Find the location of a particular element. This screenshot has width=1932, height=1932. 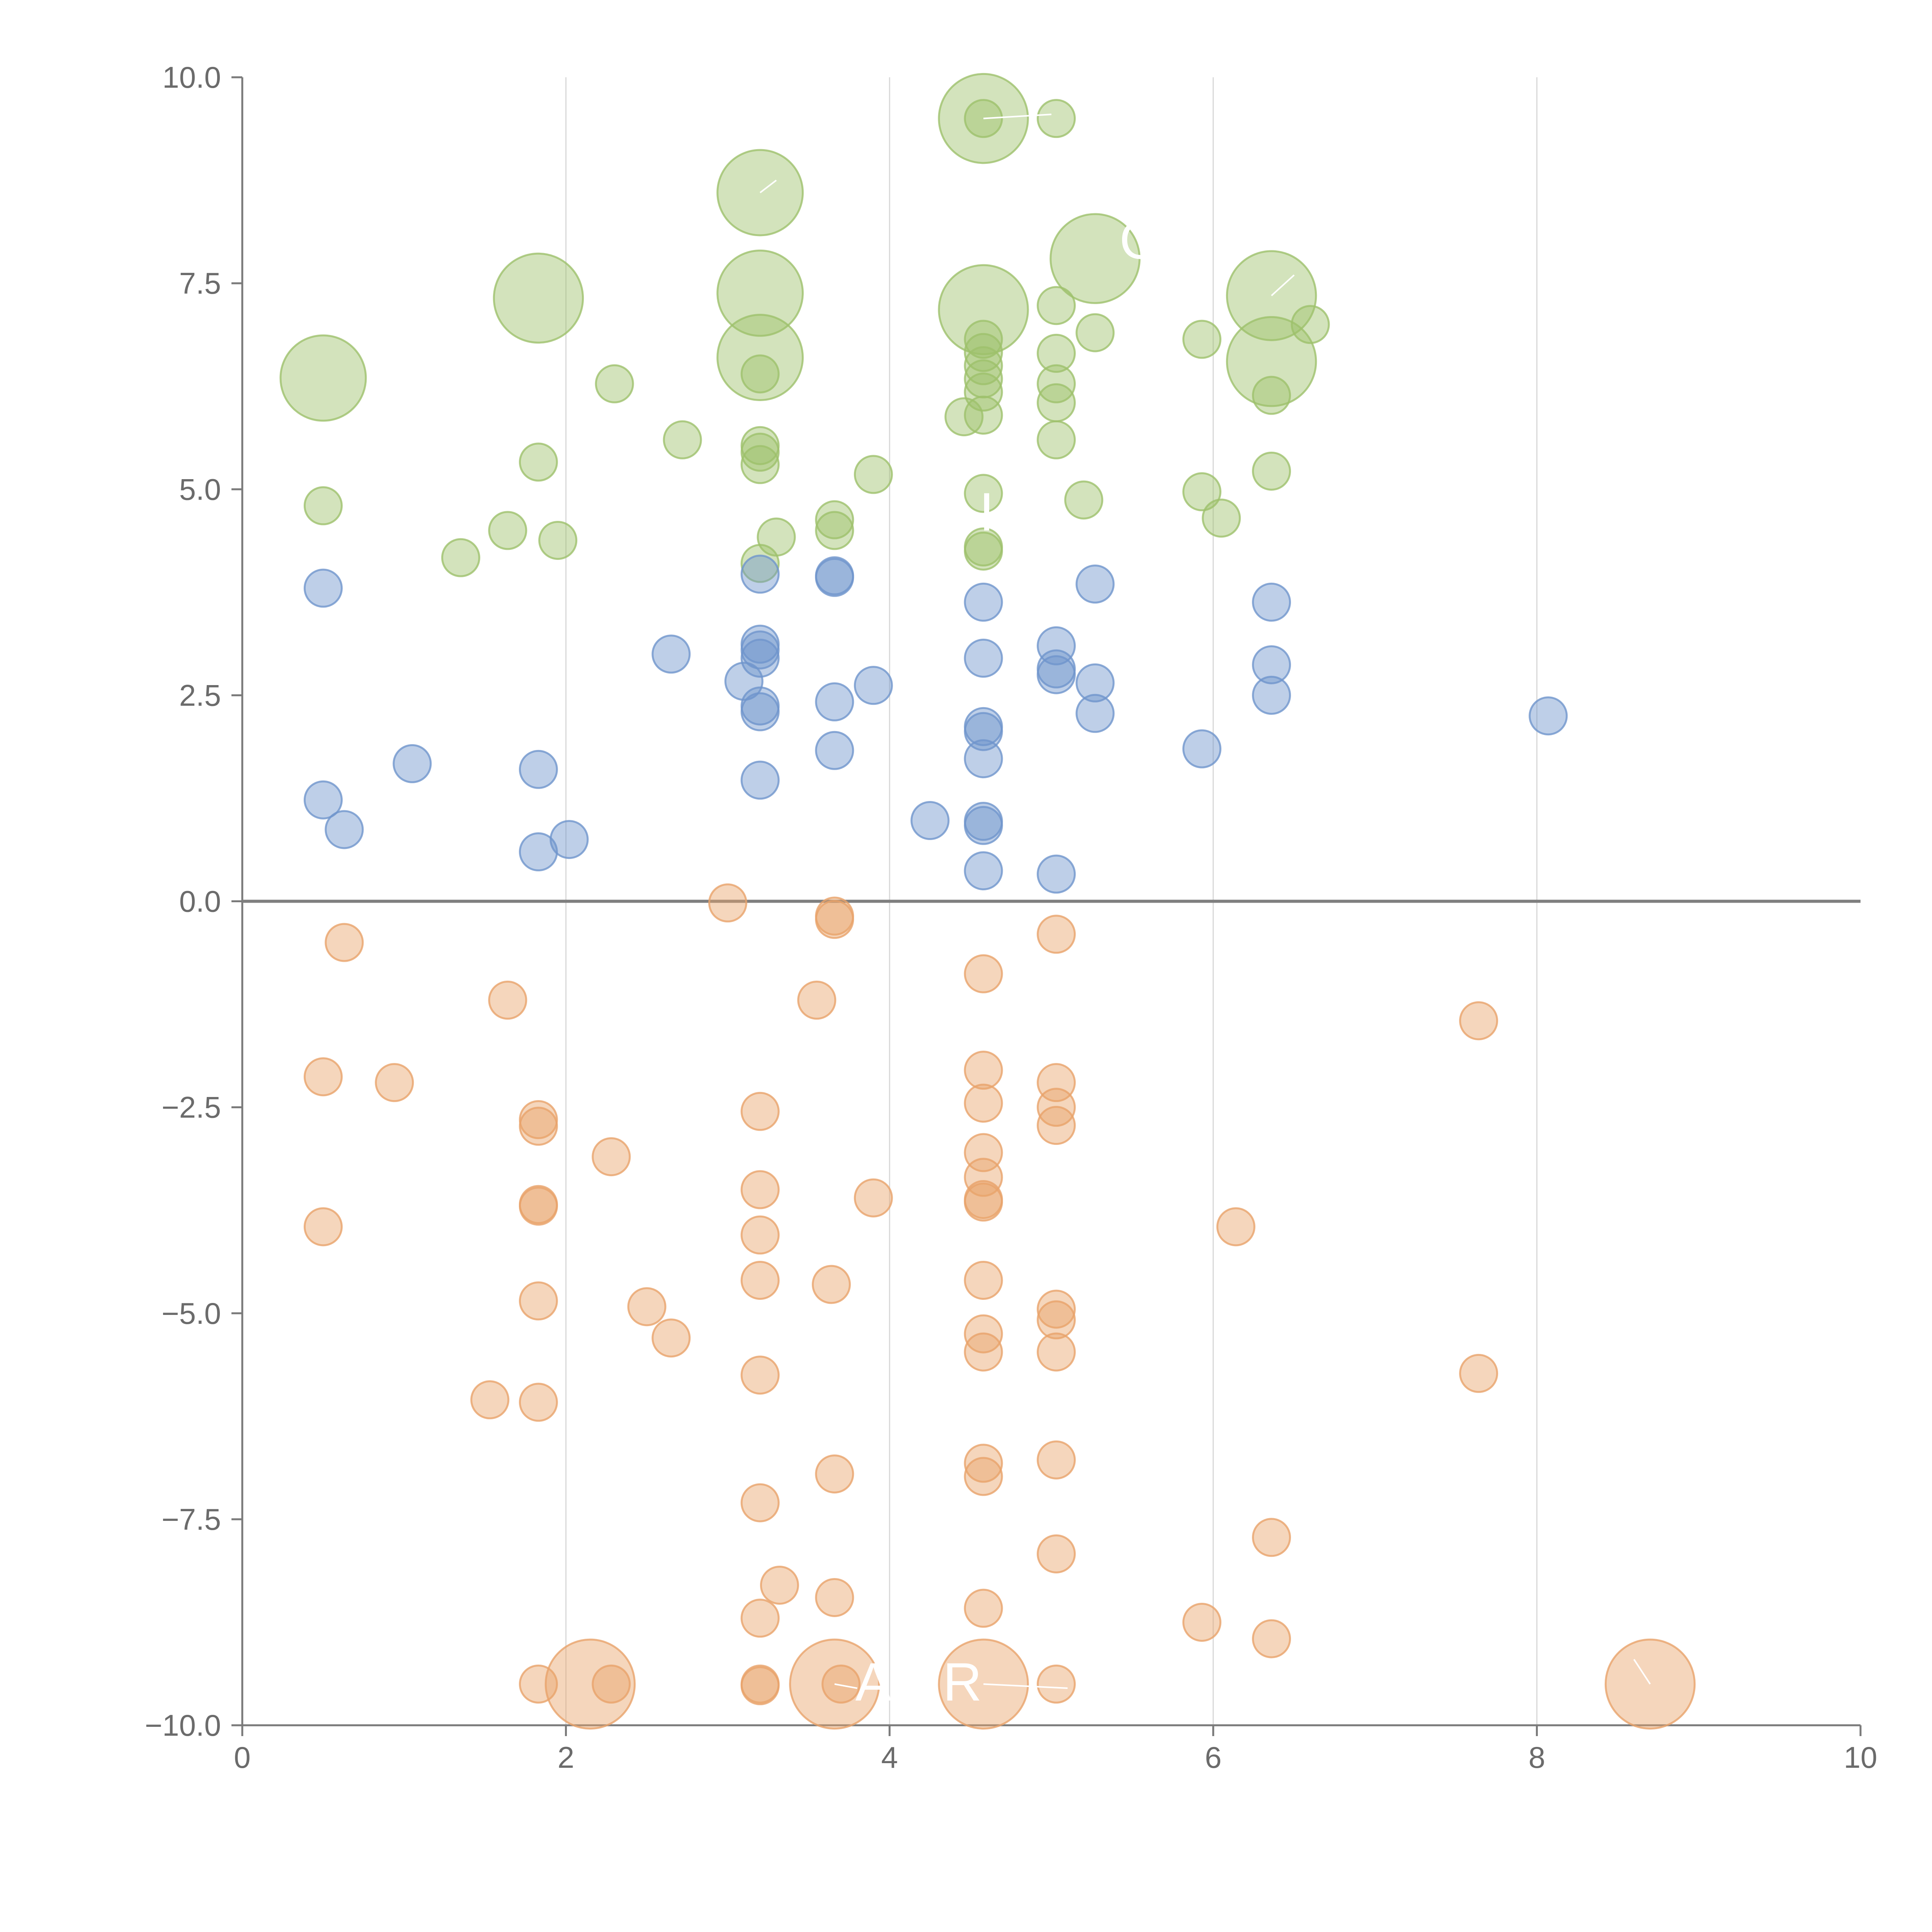

y-tick-label: 0.0 is located at coordinates (200, 901).